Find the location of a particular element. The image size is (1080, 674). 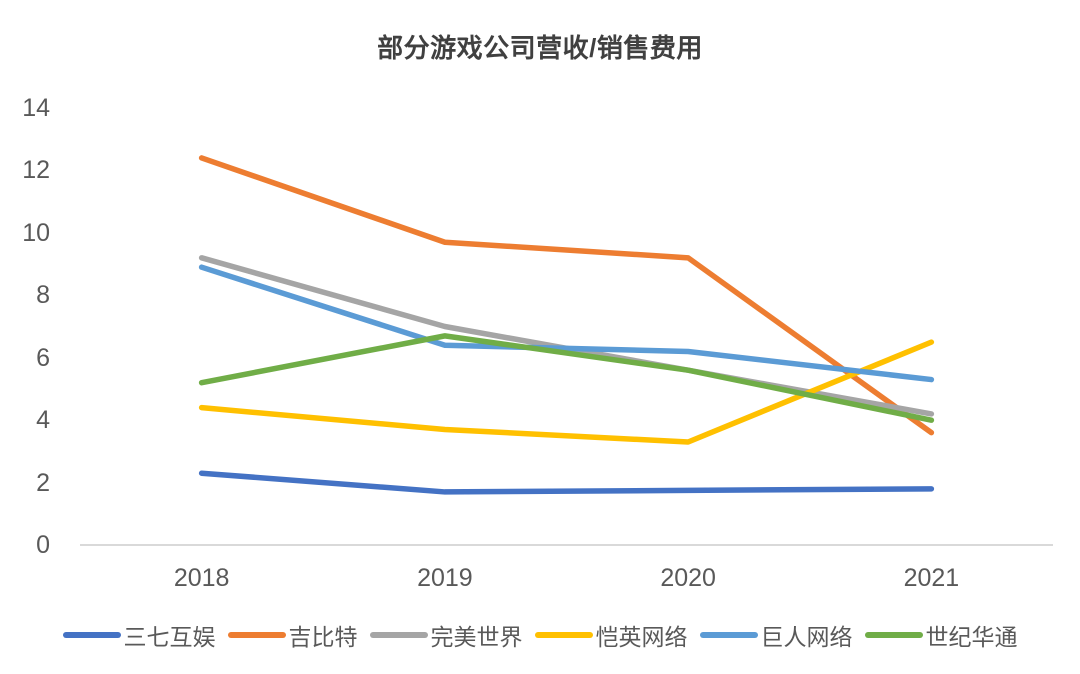

y-tick-label: 4 is located at coordinates (43, 420).